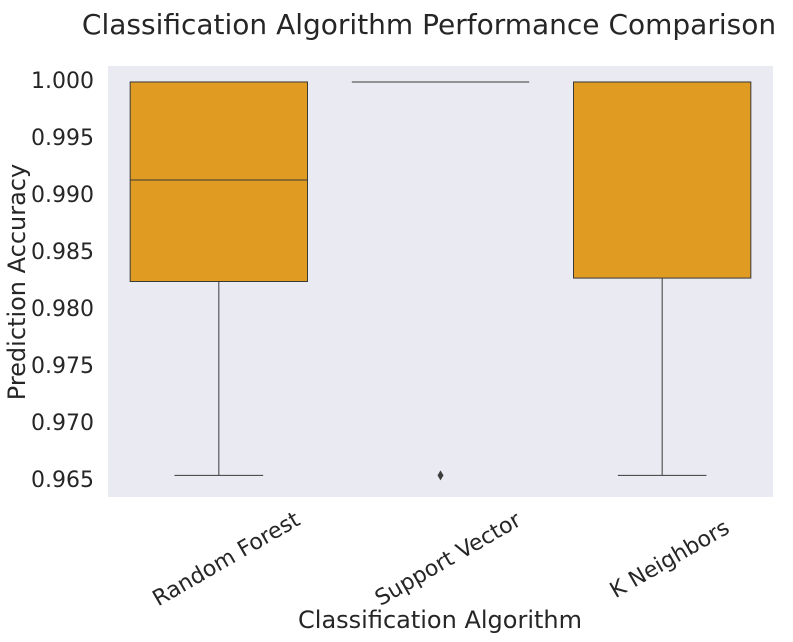  I want to click on x-axis-ticks: Random Forest Support Vector K Neighbors, so click(441, 559).